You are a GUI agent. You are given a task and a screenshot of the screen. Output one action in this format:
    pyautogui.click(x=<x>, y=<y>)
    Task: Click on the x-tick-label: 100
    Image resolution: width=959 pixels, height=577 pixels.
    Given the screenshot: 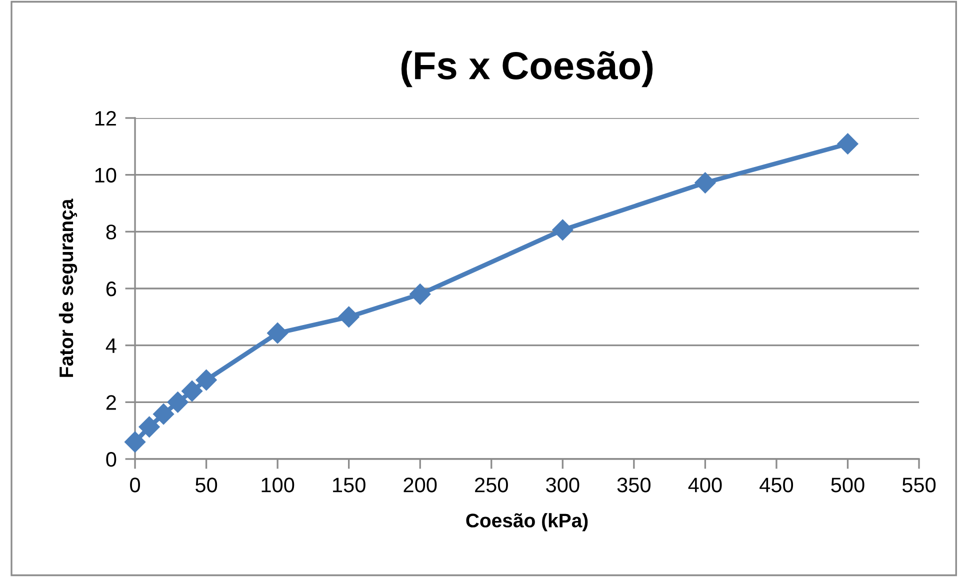 What is the action you would take?
    pyautogui.click(x=278, y=485)
    